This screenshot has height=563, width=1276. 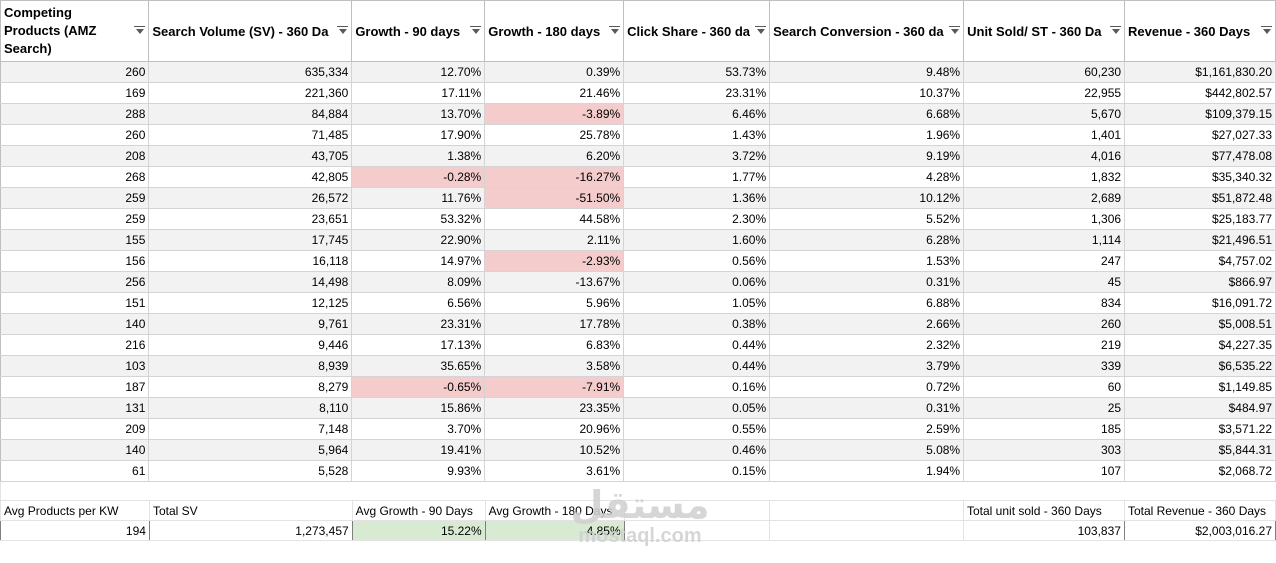 What do you see at coordinates (75, 510) in the screenshot?
I see `avg-products-label: Avg Products per KW` at bounding box center [75, 510].